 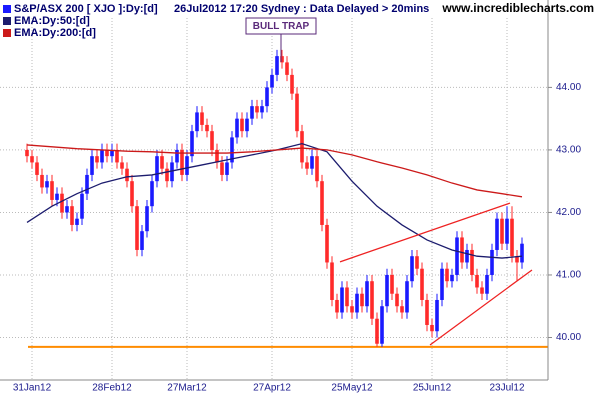 I want to click on y-tick-label: 40.00, so click(x=568, y=337).